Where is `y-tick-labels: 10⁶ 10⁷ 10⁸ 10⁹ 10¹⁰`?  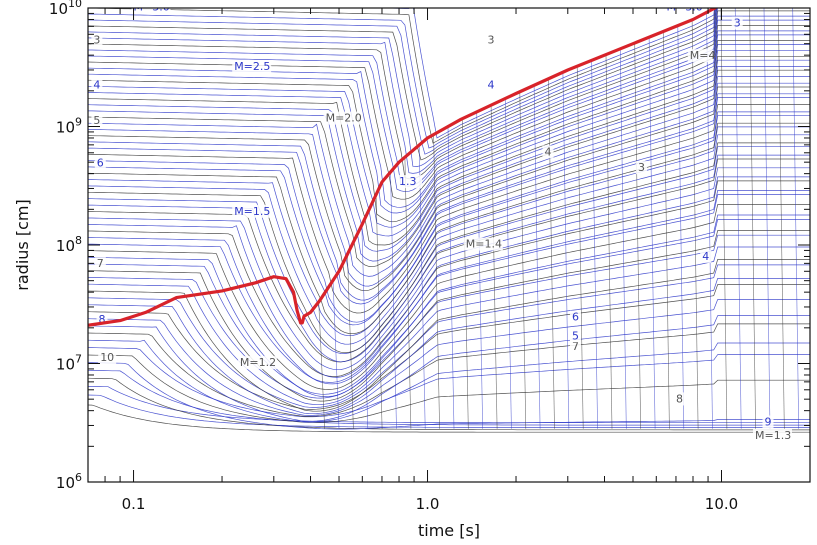 y-tick-labels: 10⁶ 10⁷ 10⁸ 10⁹ 10¹⁰ is located at coordinates (65, 246).